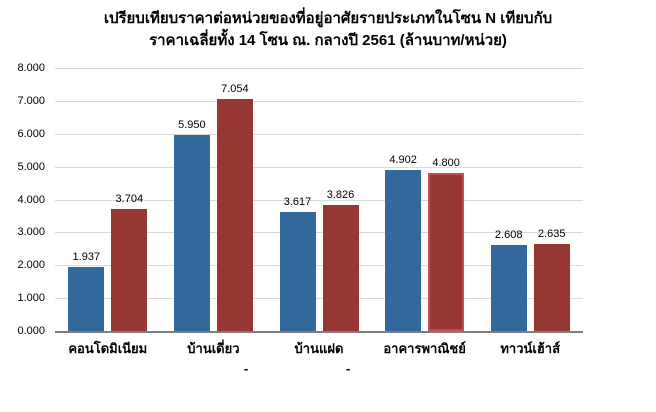 This screenshot has width=656, height=412. What do you see at coordinates (424, 348) in the screenshot?
I see `category-label: อาคารพาณิชย์` at bounding box center [424, 348].